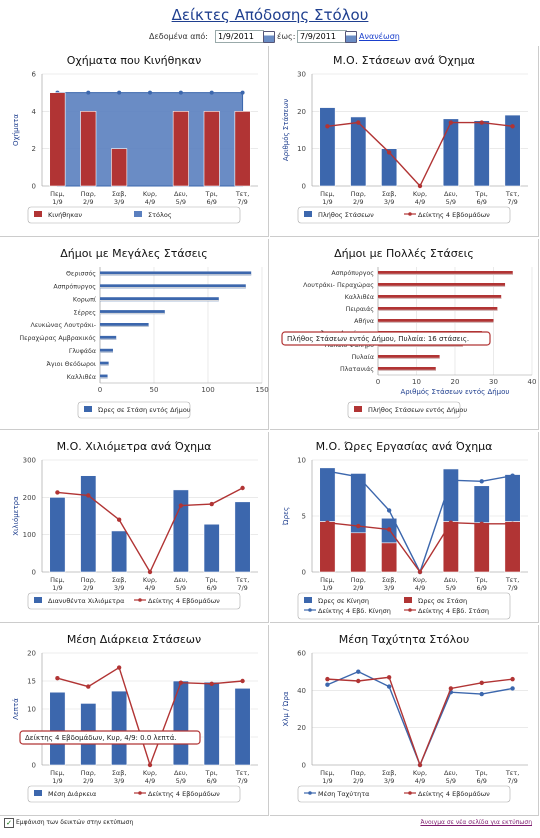  What do you see at coordinates (304, 517) in the screenshot?
I see `y-tick-label: 5` at bounding box center [304, 517].